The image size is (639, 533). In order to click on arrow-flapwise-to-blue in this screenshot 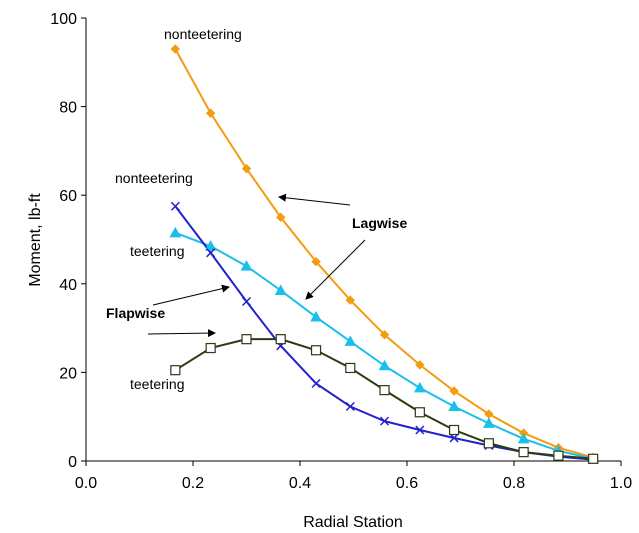, I will do `click(191, 295)`.